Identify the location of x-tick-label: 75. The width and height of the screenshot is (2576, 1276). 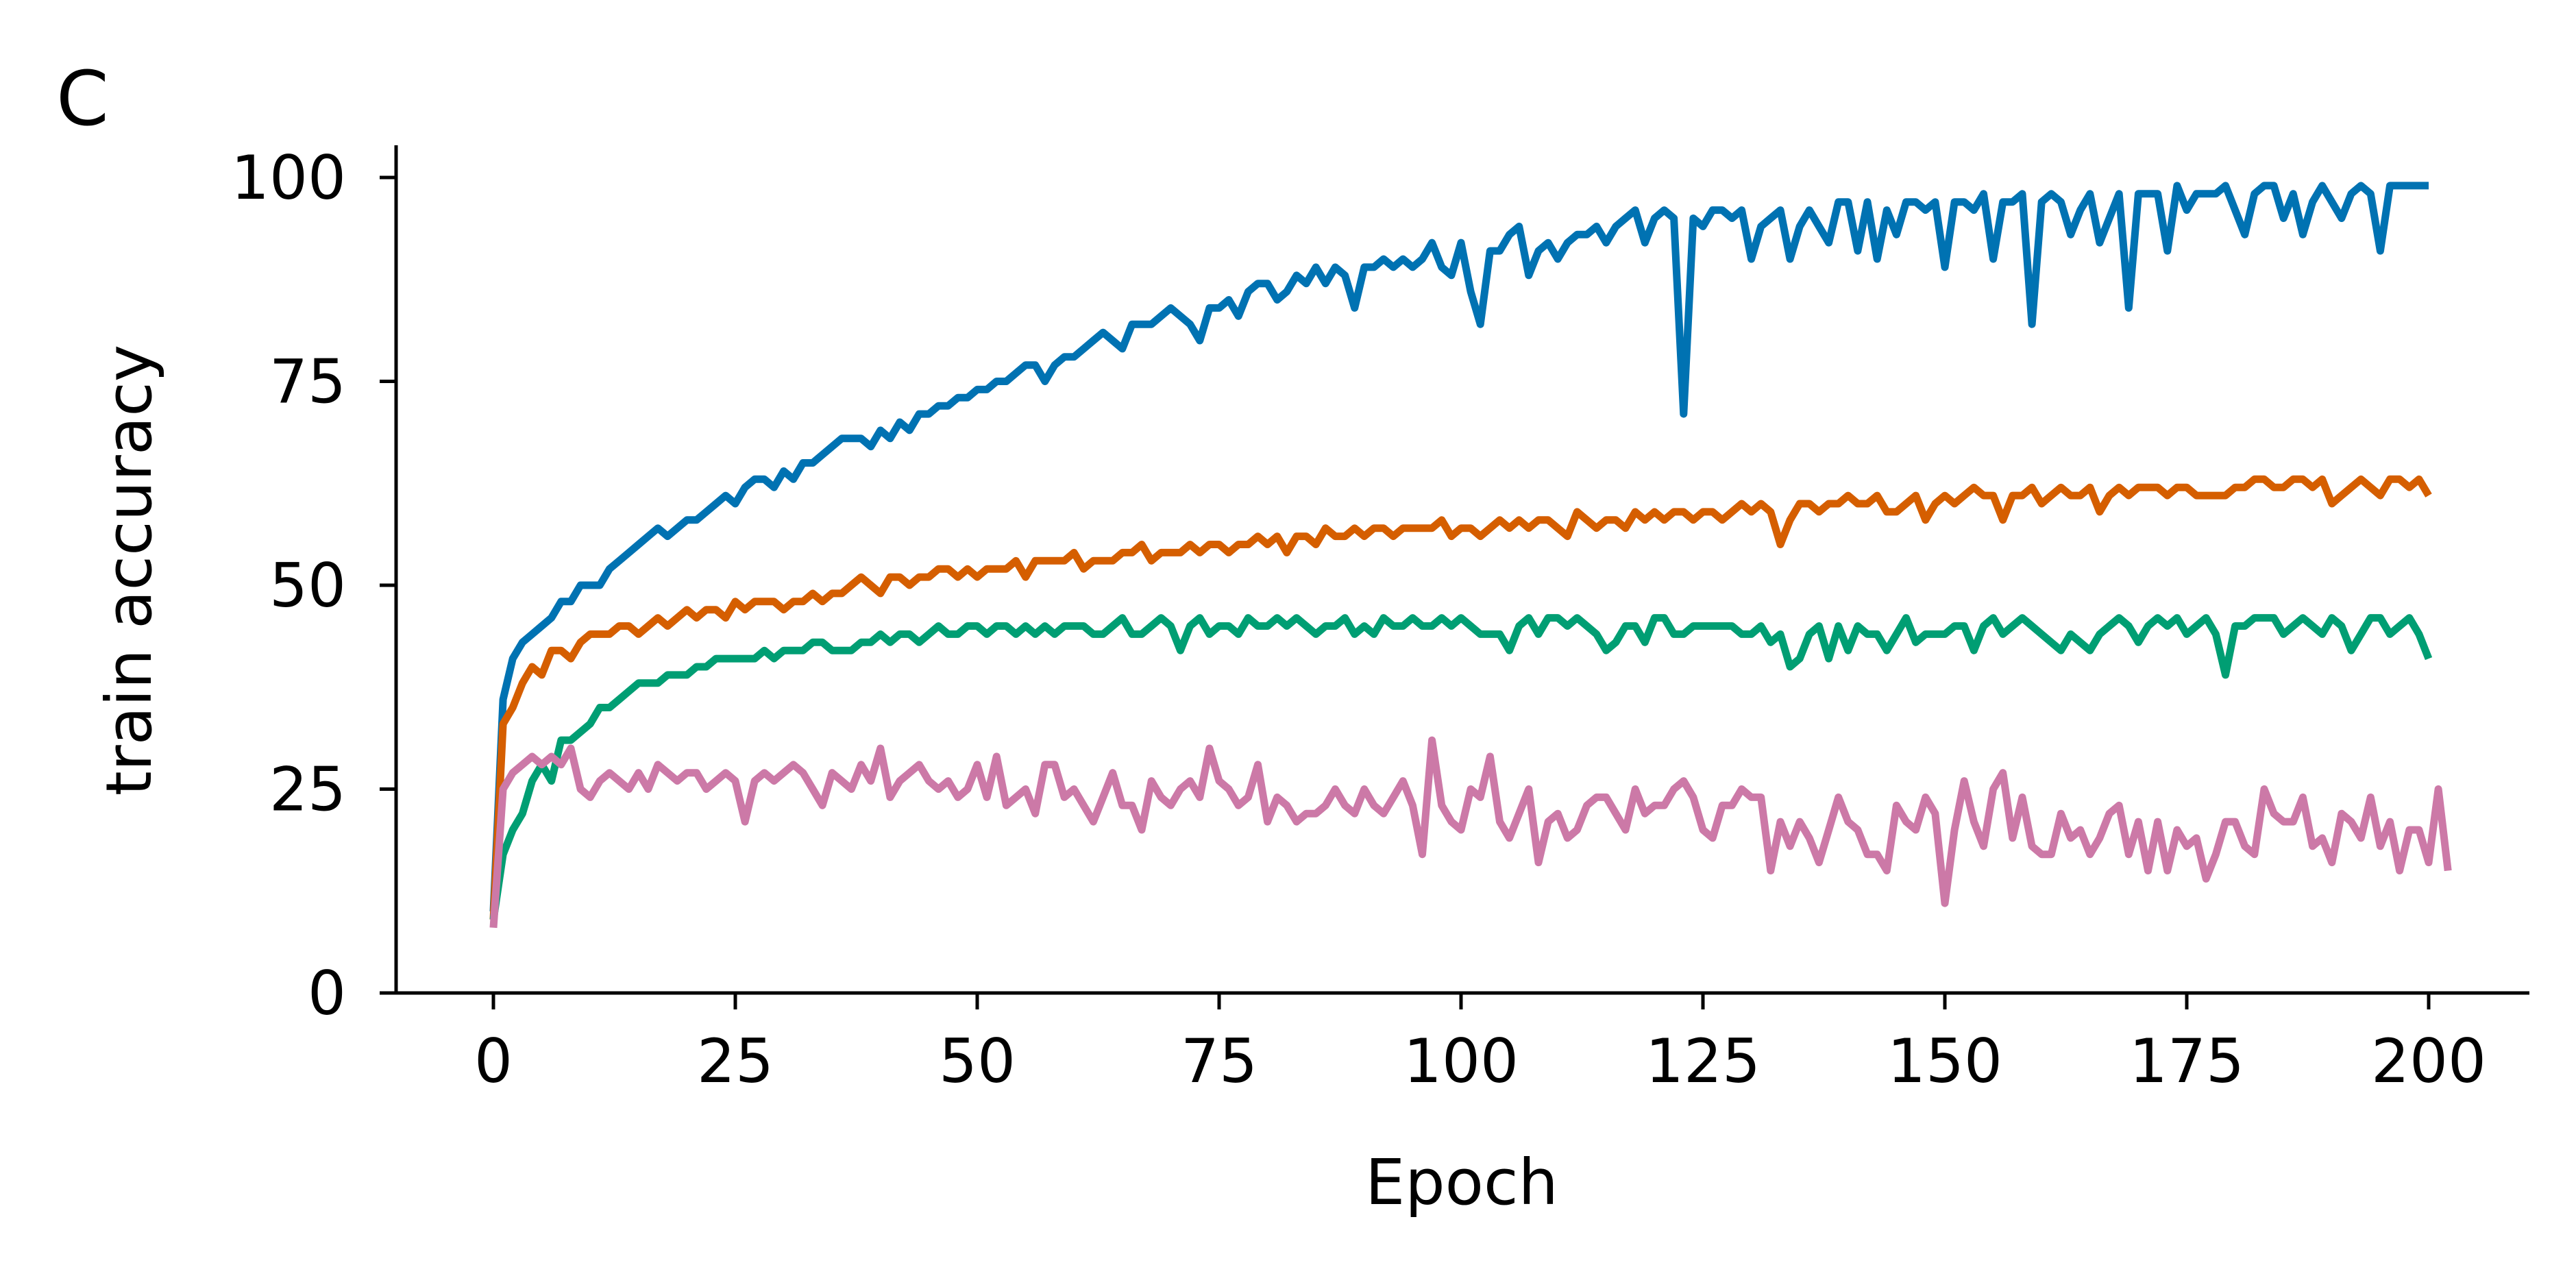
(1220, 1061).